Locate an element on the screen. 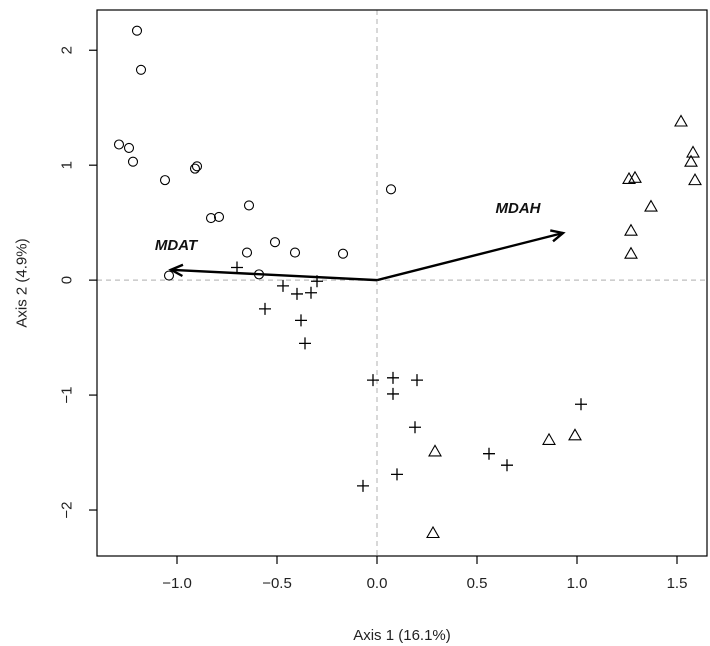 The height and width of the screenshot is (646, 710). x-tick-label: −0.5 is located at coordinates (277, 583).